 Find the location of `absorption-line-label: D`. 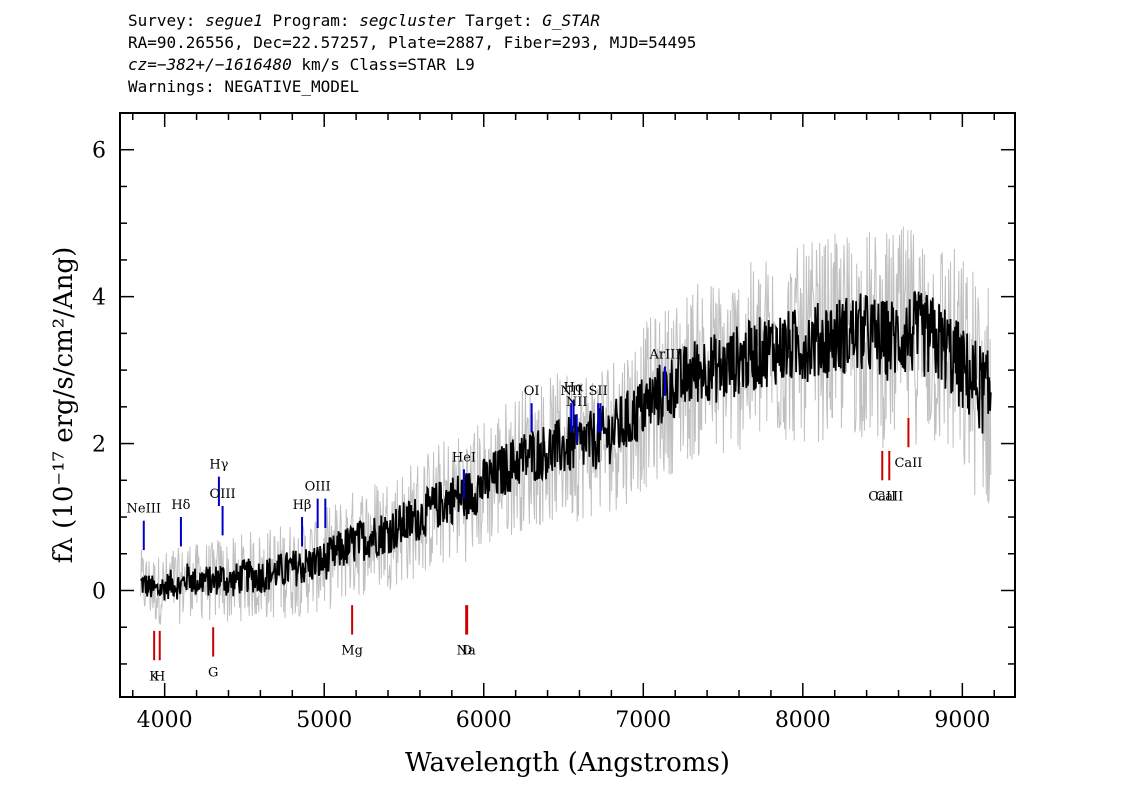

absorption-line-label: D is located at coordinates (467, 651).